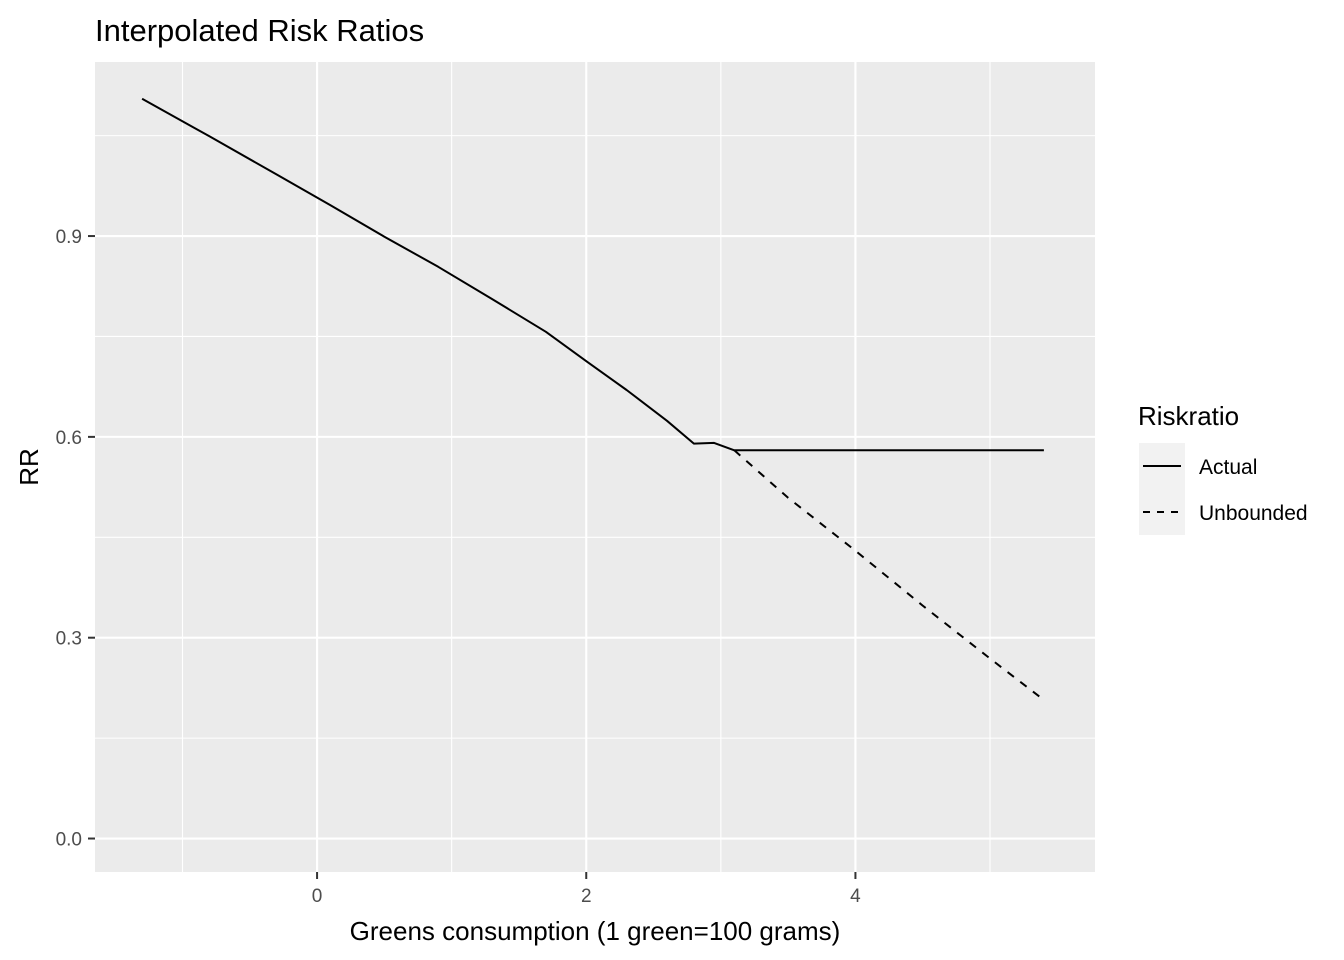 The width and height of the screenshot is (1344, 960). What do you see at coordinates (69, 237) in the screenshot?
I see `y-tick-label: 0.9` at bounding box center [69, 237].